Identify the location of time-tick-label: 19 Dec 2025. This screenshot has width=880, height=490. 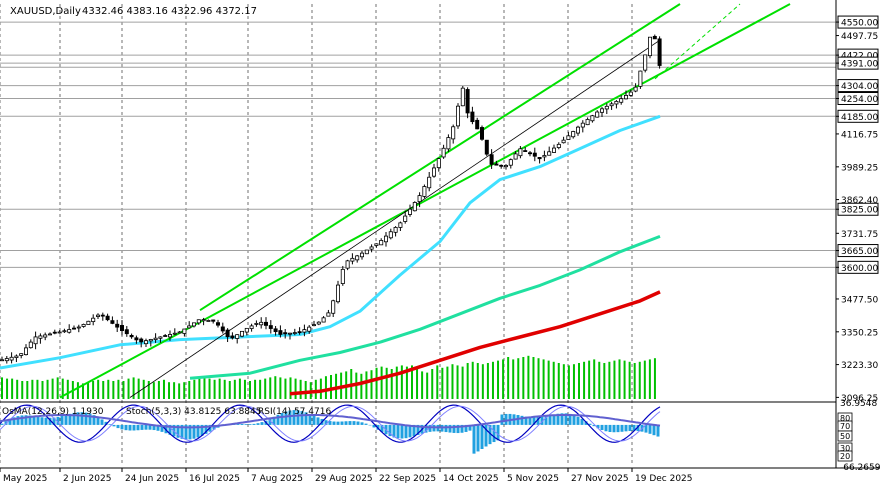
(664, 479).